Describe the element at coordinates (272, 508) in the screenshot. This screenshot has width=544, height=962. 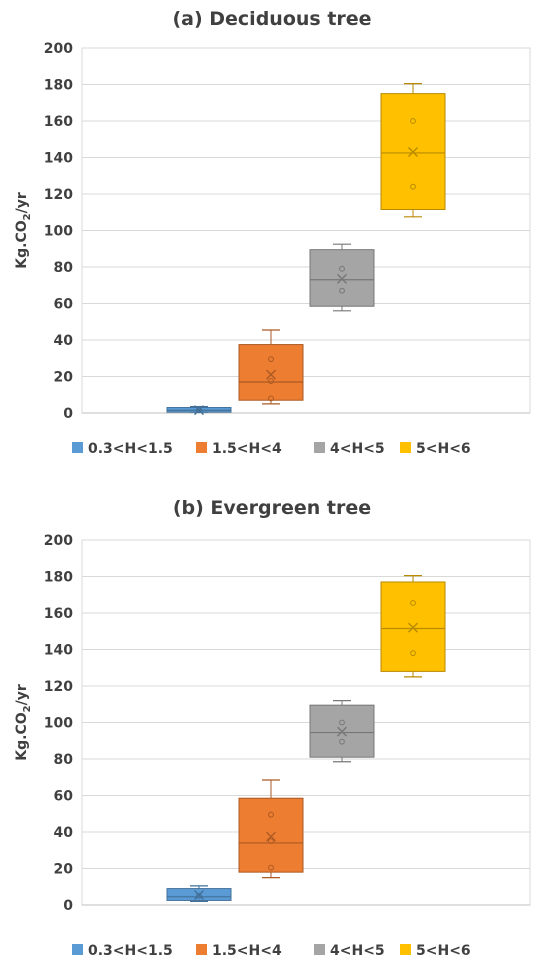
I see `chart-title: (b) Evergreen tree` at that location.